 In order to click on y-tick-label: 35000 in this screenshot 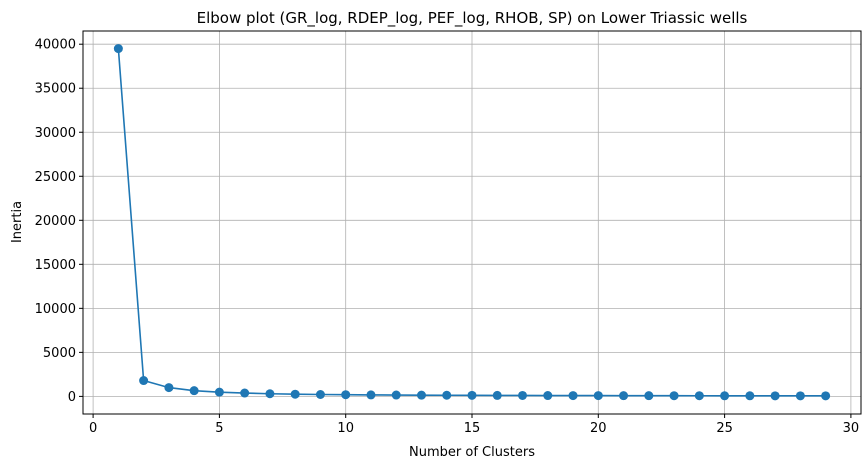, I will do `click(55, 89)`.